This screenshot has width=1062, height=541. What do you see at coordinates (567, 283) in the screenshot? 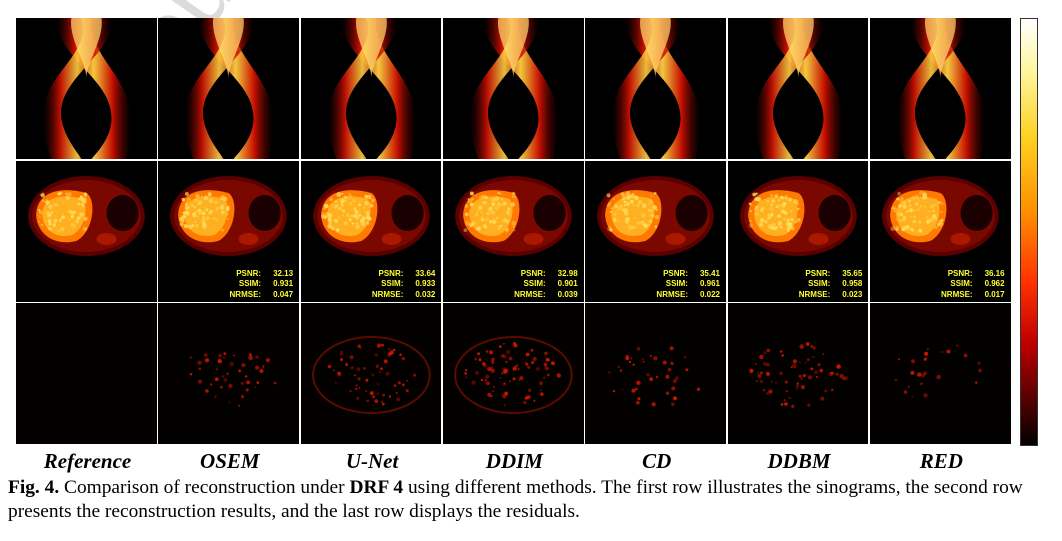
I see `ssim-value: 0.901` at bounding box center [567, 283].